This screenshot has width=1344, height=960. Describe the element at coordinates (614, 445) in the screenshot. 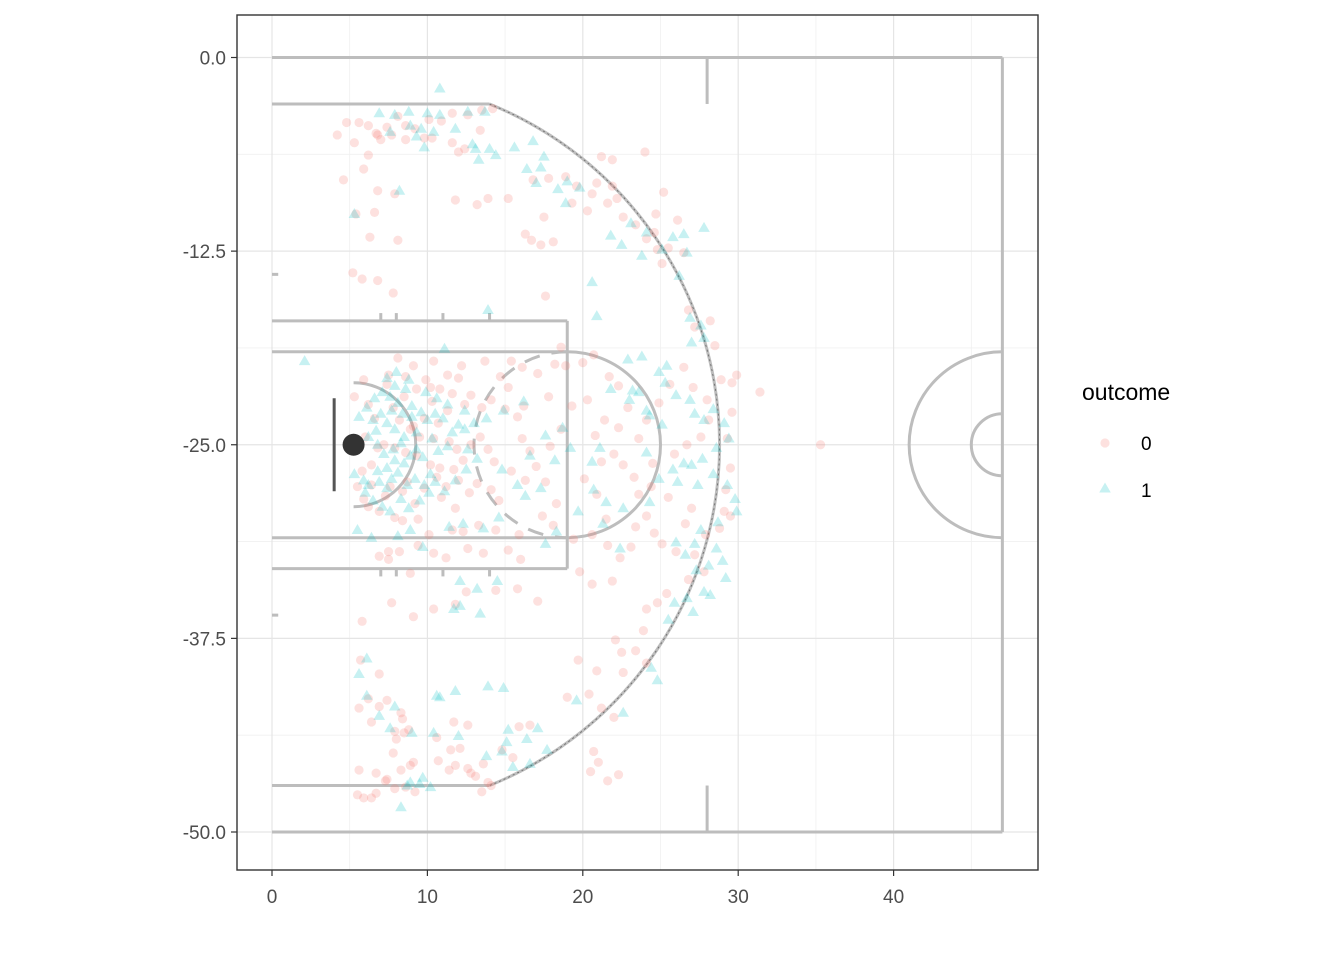

I see `court-ft-circle-outer` at that location.